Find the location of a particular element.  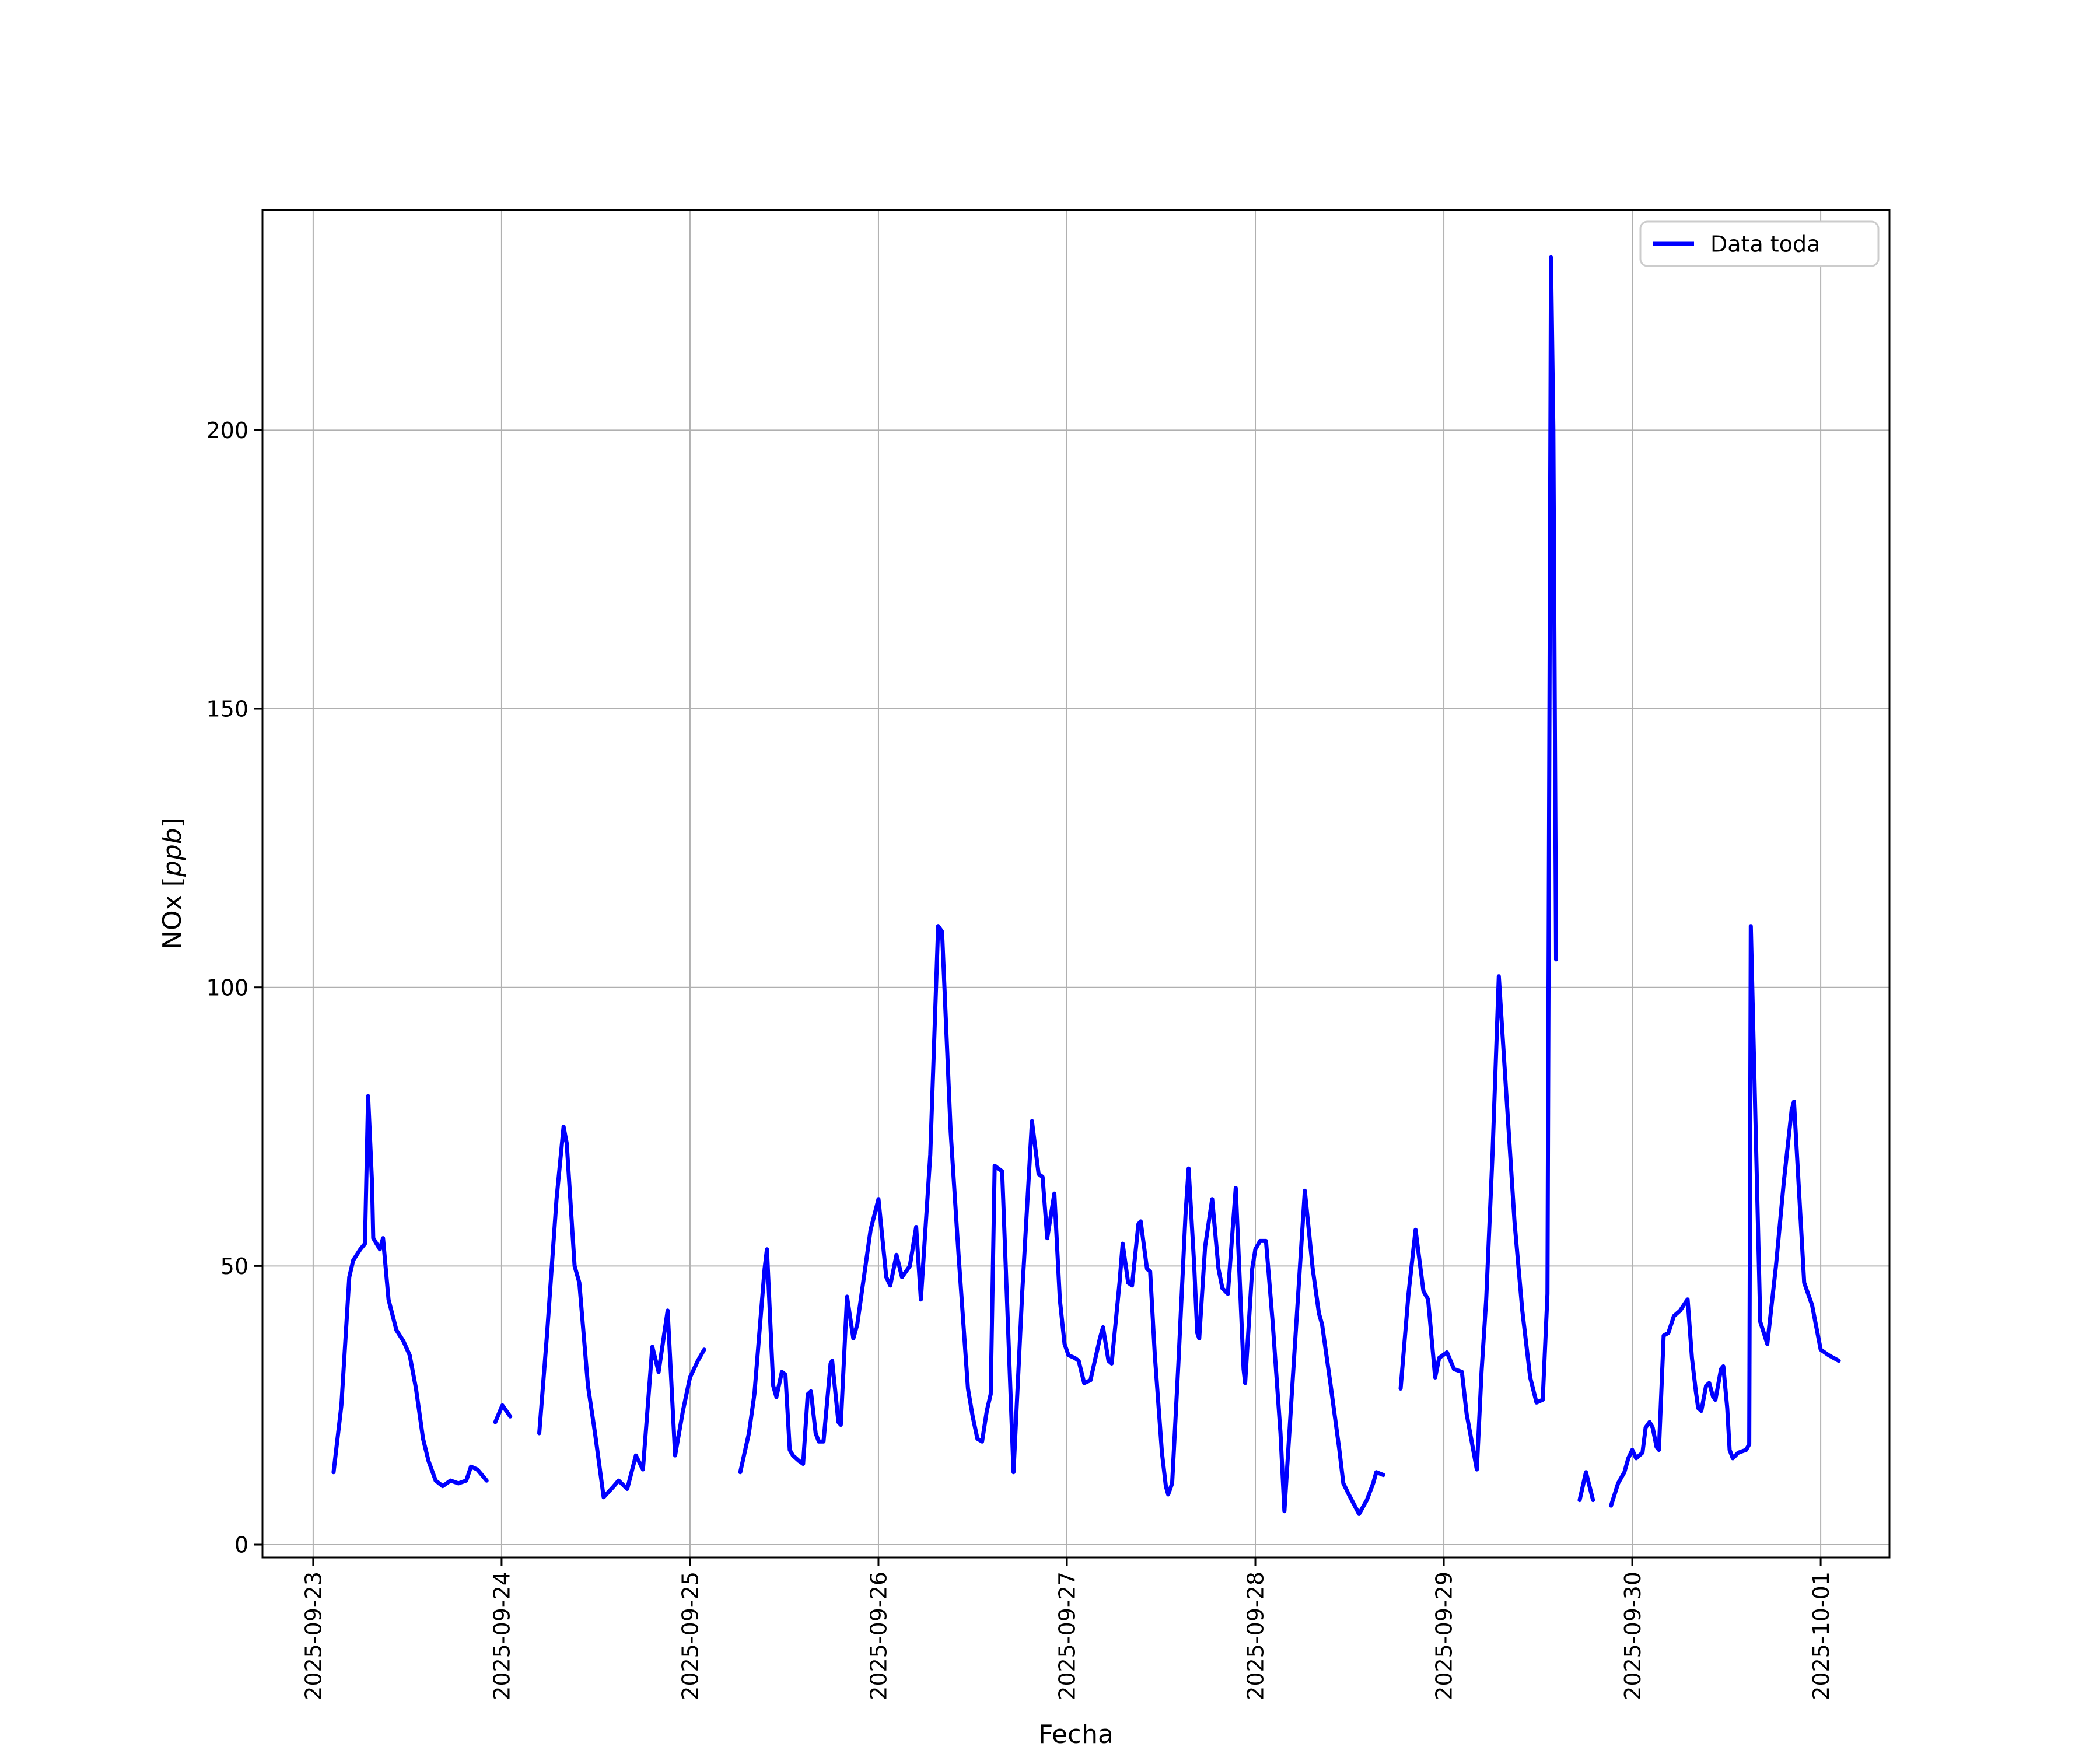

y-axis-label-unit: ppb is located at coordinates (173, 852).